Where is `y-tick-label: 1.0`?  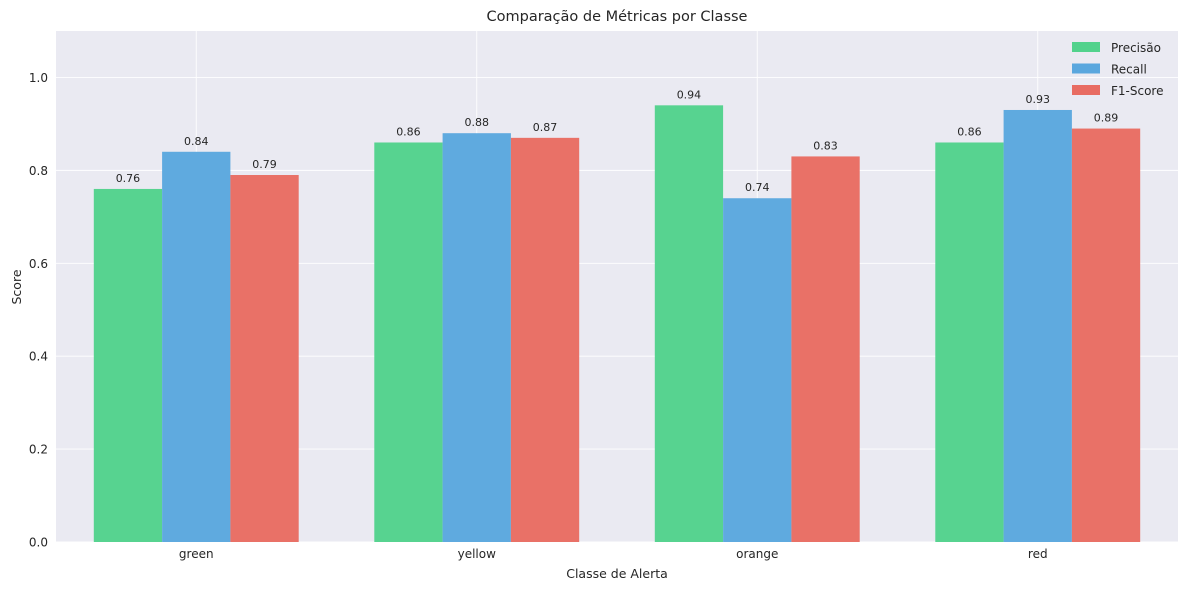
y-tick-label: 1.0 is located at coordinates (38, 78).